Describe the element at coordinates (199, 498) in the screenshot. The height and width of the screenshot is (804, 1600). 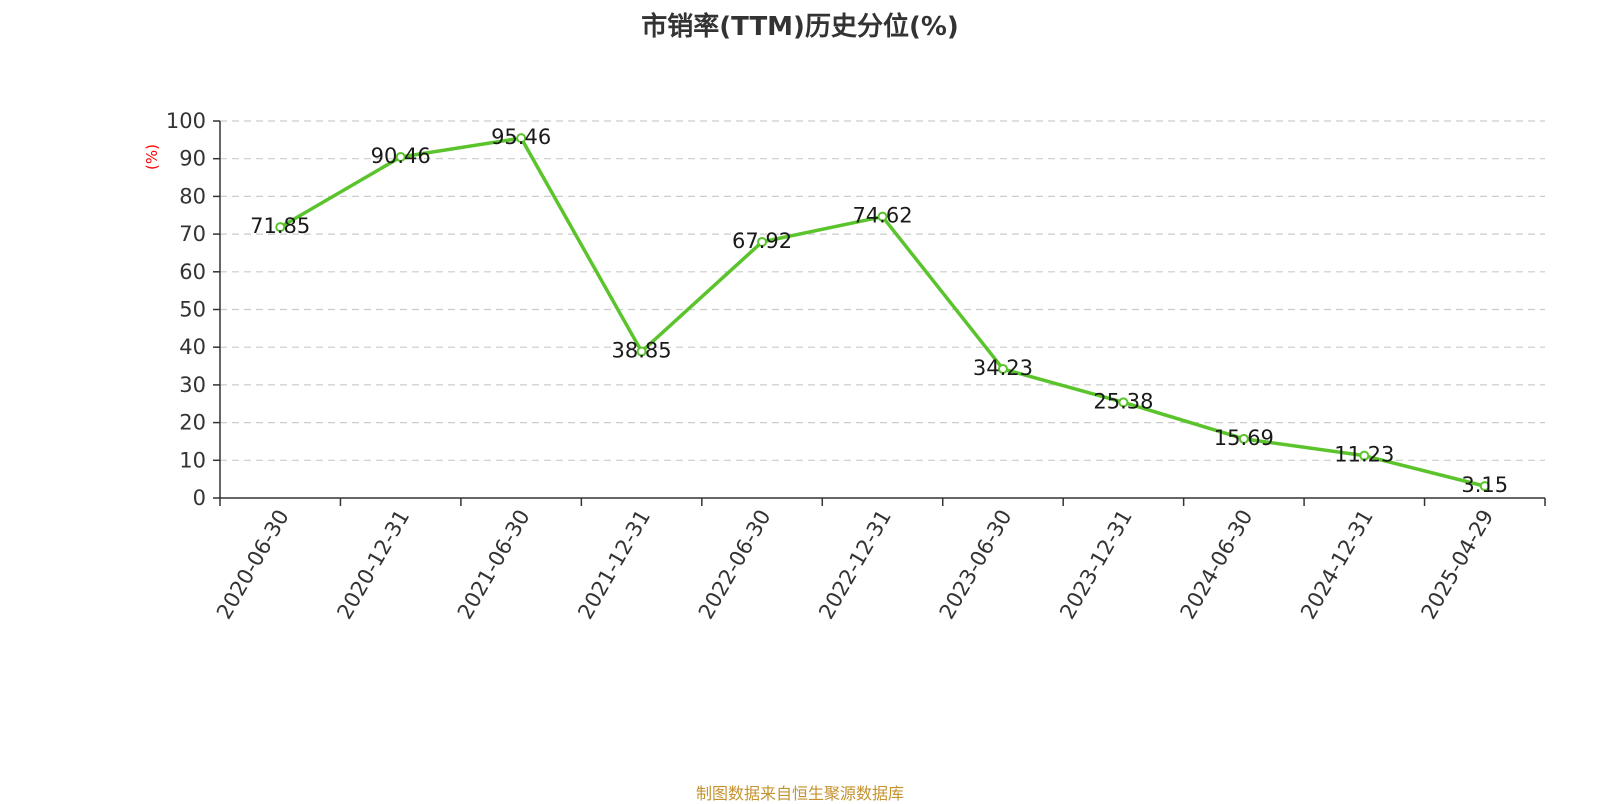
I see `y-tick-label: 0` at that location.